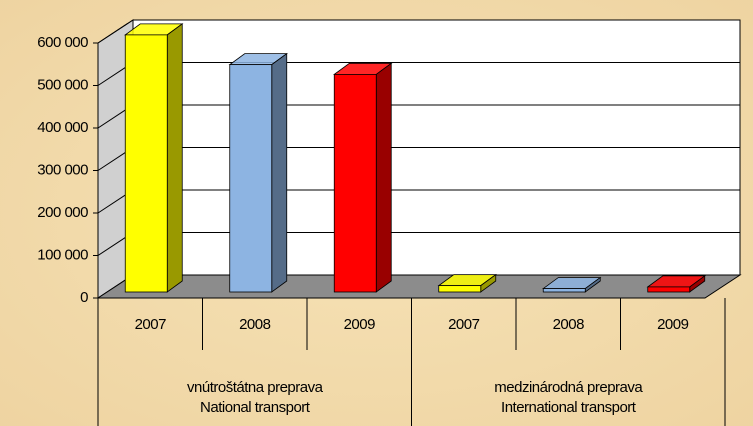 The height and width of the screenshot is (426, 753). Describe the element at coordinates (62, 254) in the screenshot. I see `y-tick-label: 100 000` at that location.